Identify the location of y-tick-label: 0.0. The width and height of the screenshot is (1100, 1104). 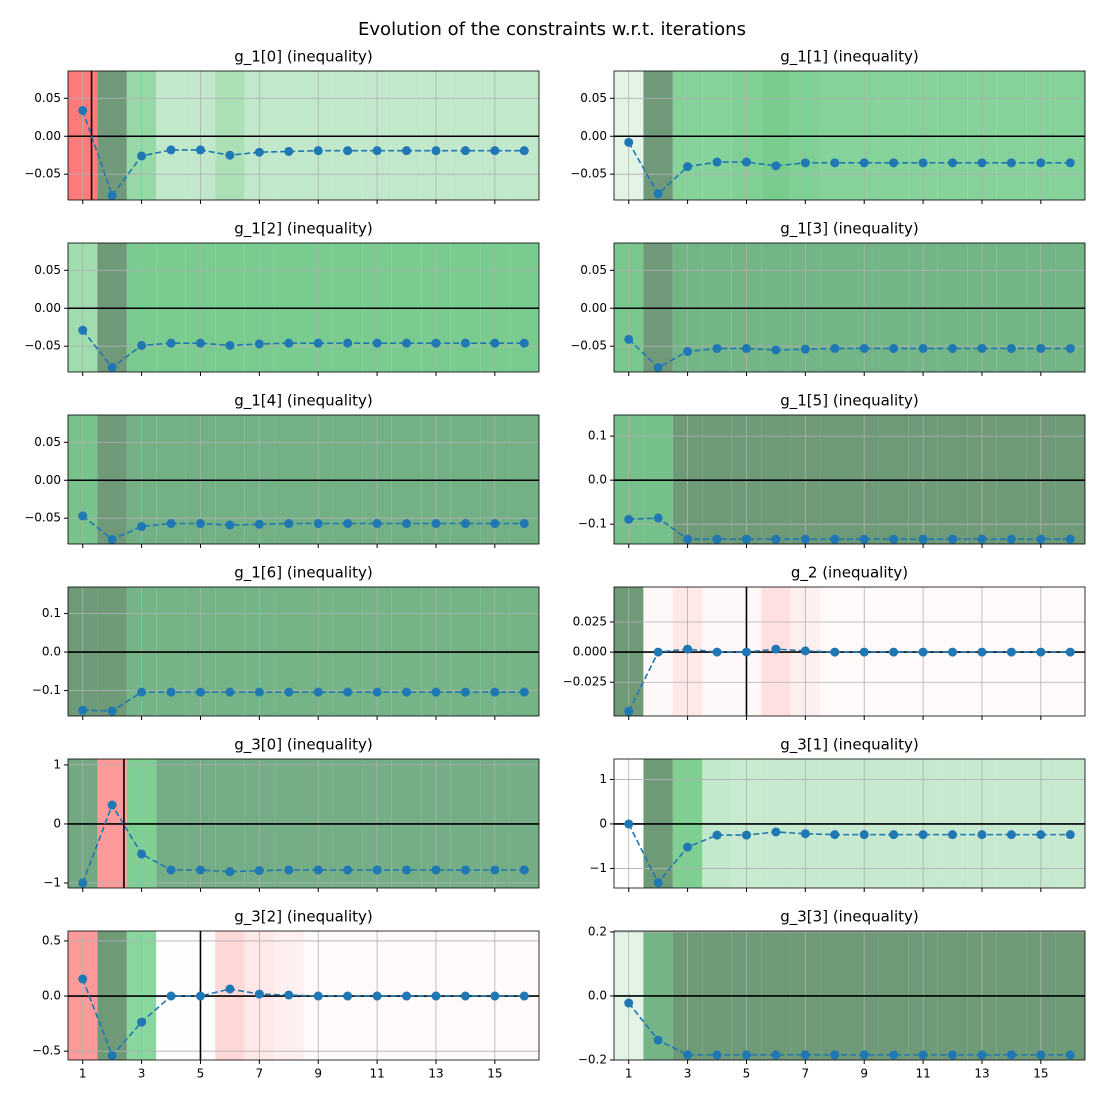
(597, 995).